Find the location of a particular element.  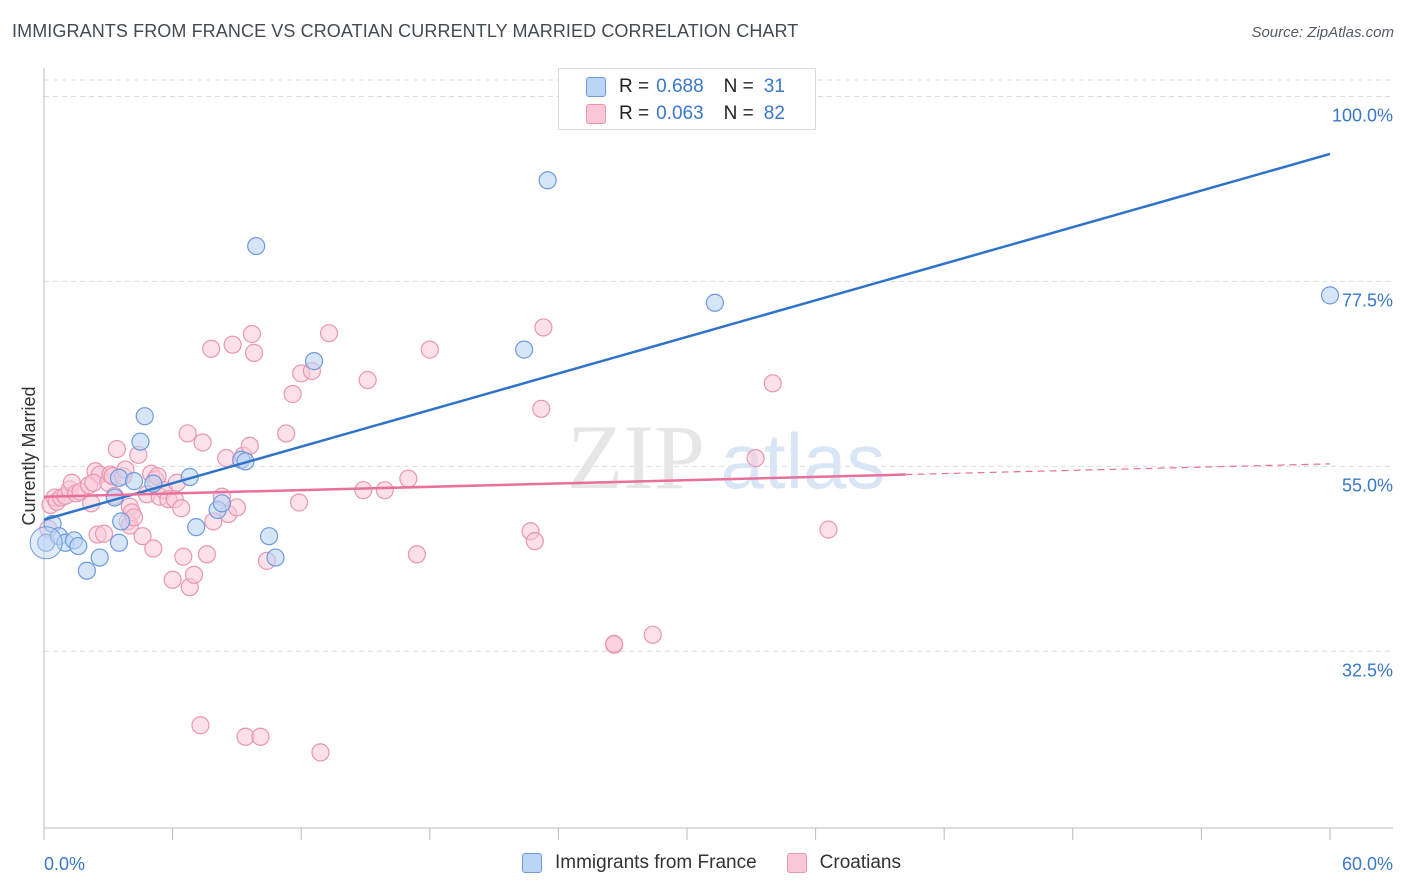

stats-r-value: 0.688 is located at coordinates (680, 86).